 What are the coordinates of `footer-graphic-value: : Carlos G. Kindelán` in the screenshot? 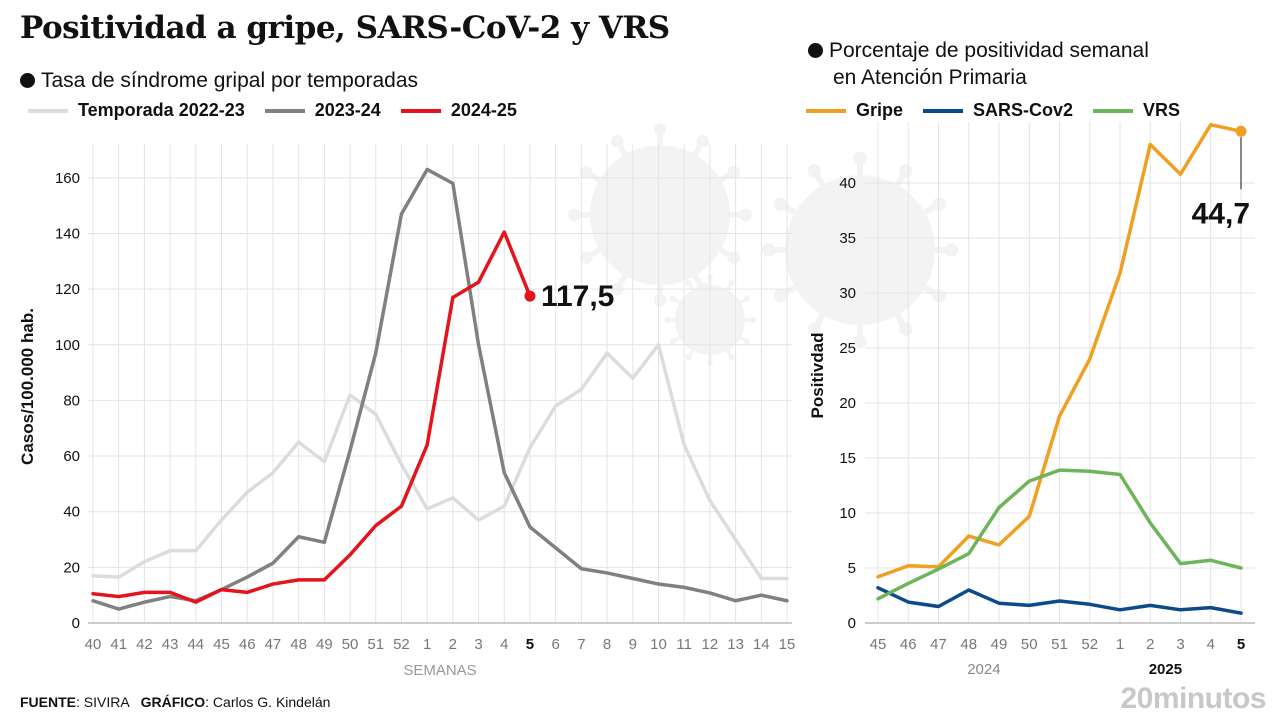 It's located at (268, 702).